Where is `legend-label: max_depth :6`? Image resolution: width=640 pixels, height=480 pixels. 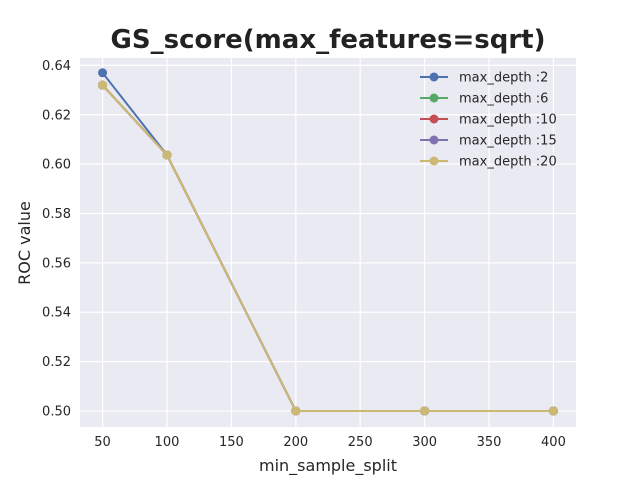 legend-label: max_depth :6 is located at coordinates (503, 99).